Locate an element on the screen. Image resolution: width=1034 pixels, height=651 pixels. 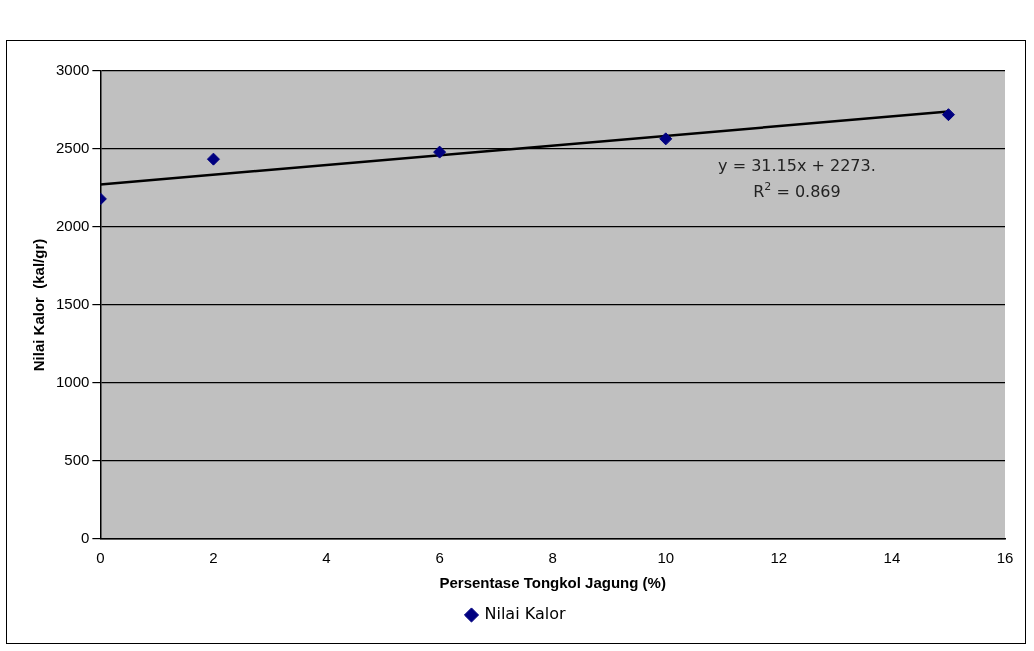
y-tick-label: 2500 is located at coordinates (72, 148).